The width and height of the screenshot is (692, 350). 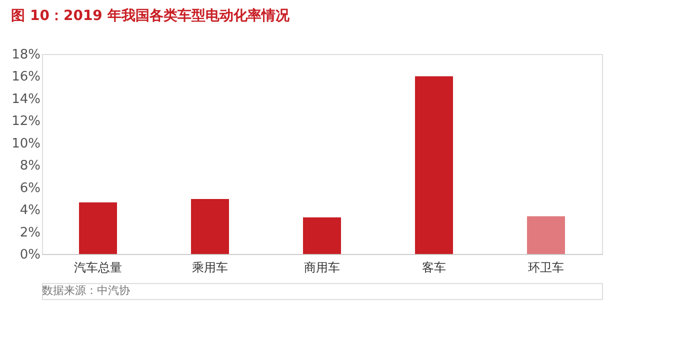 What do you see at coordinates (30, 255) in the screenshot?
I see `y-tick-label: 0%` at bounding box center [30, 255].